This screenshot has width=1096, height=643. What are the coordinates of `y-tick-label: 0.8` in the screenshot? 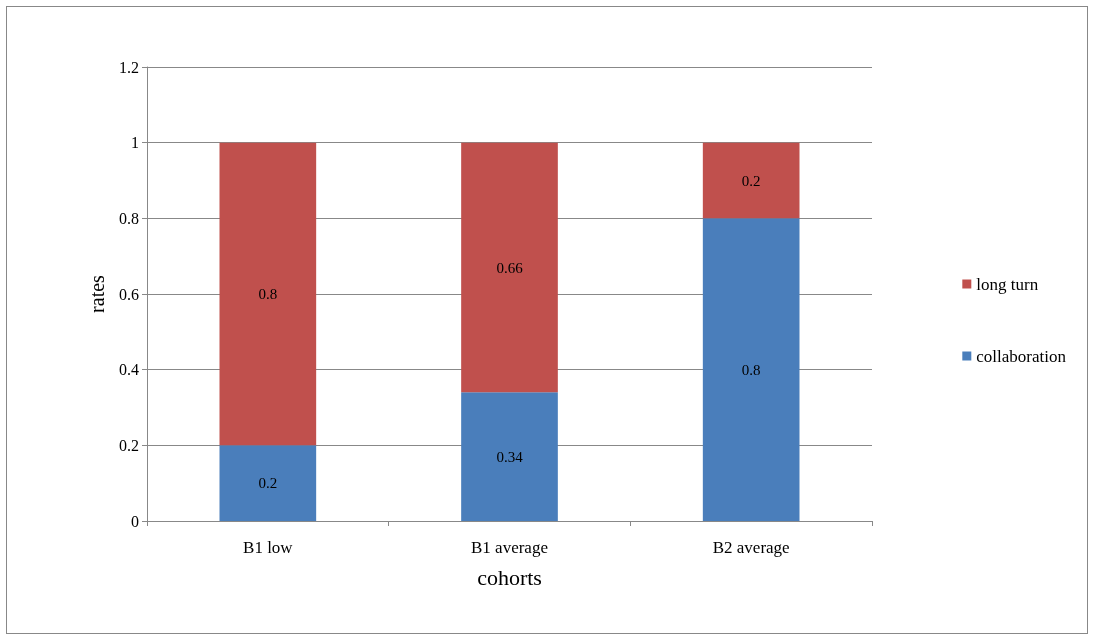 It's located at (129, 218).